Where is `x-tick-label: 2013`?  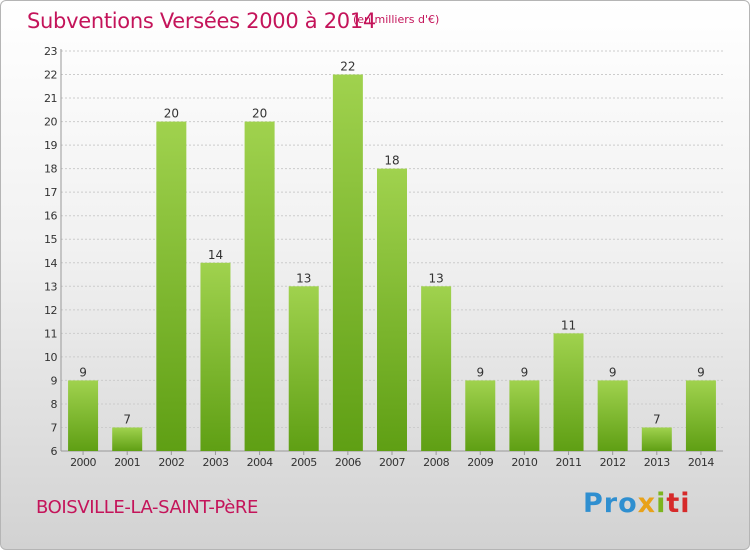 x-tick-label: 2013 is located at coordinates (657, 462).